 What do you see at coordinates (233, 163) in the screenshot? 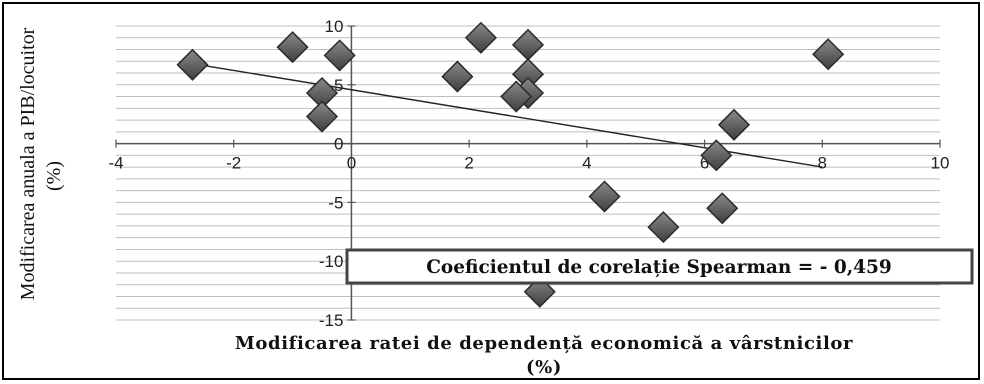
I see `x-tick-label: -2` at bounding box center [233, 163].